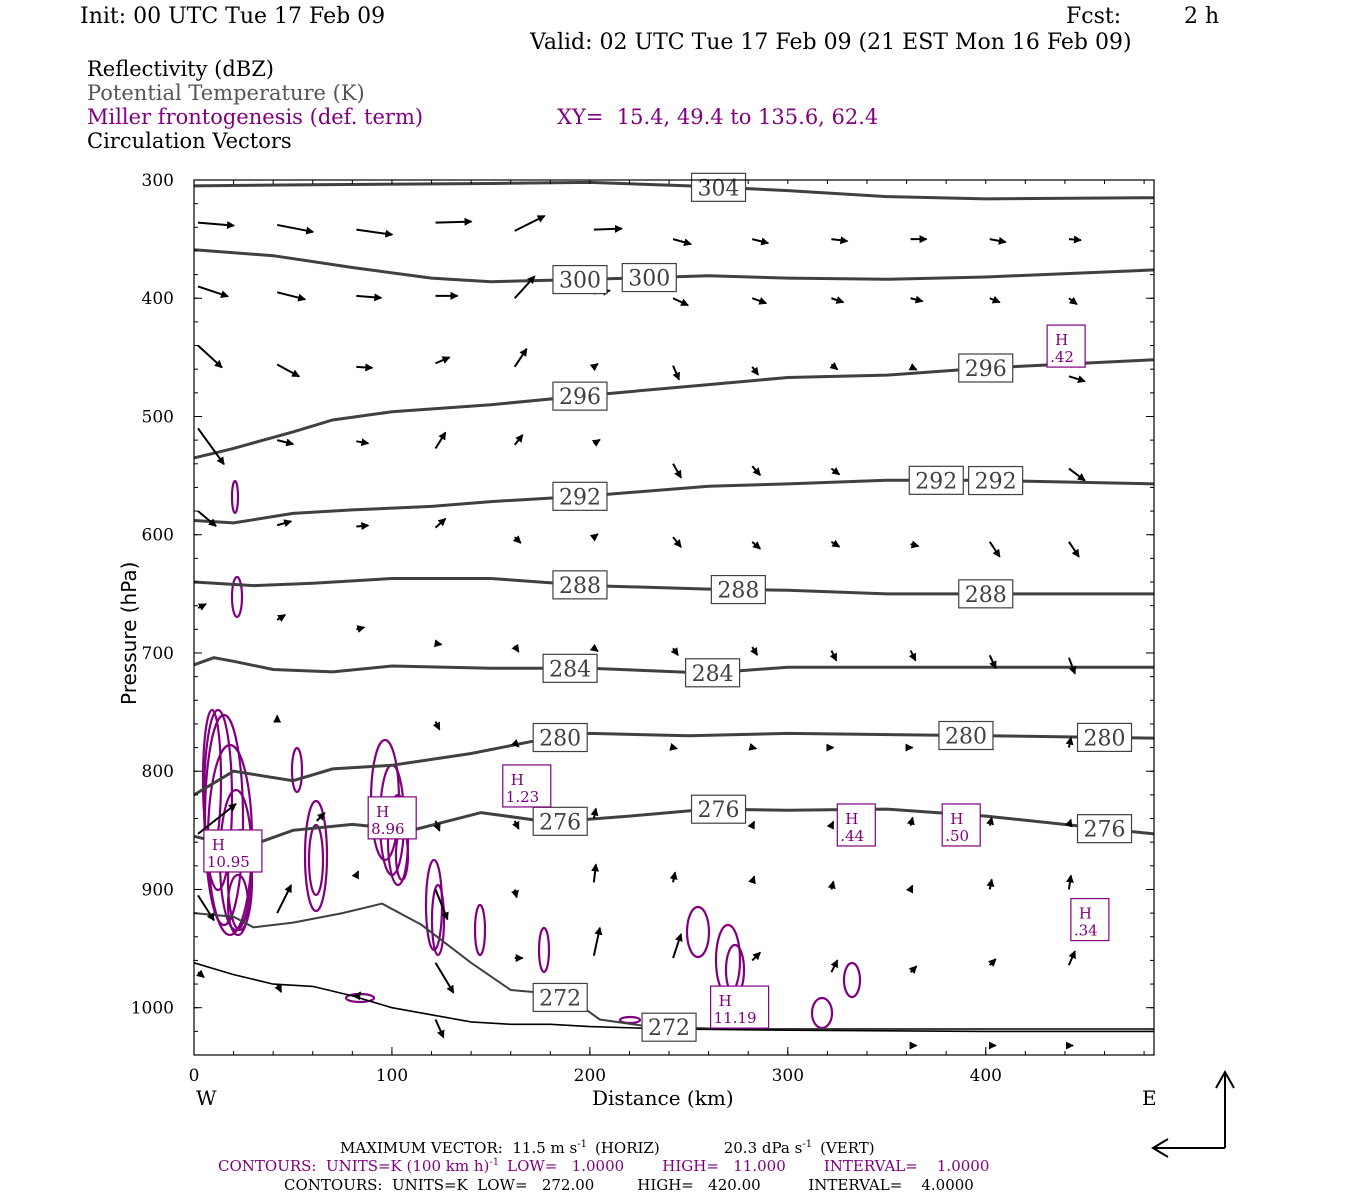 Image resolution: width=1350 pixels, height=1200 pixels. I want to click on isentrope-label-text: 292, so click(580, 497).